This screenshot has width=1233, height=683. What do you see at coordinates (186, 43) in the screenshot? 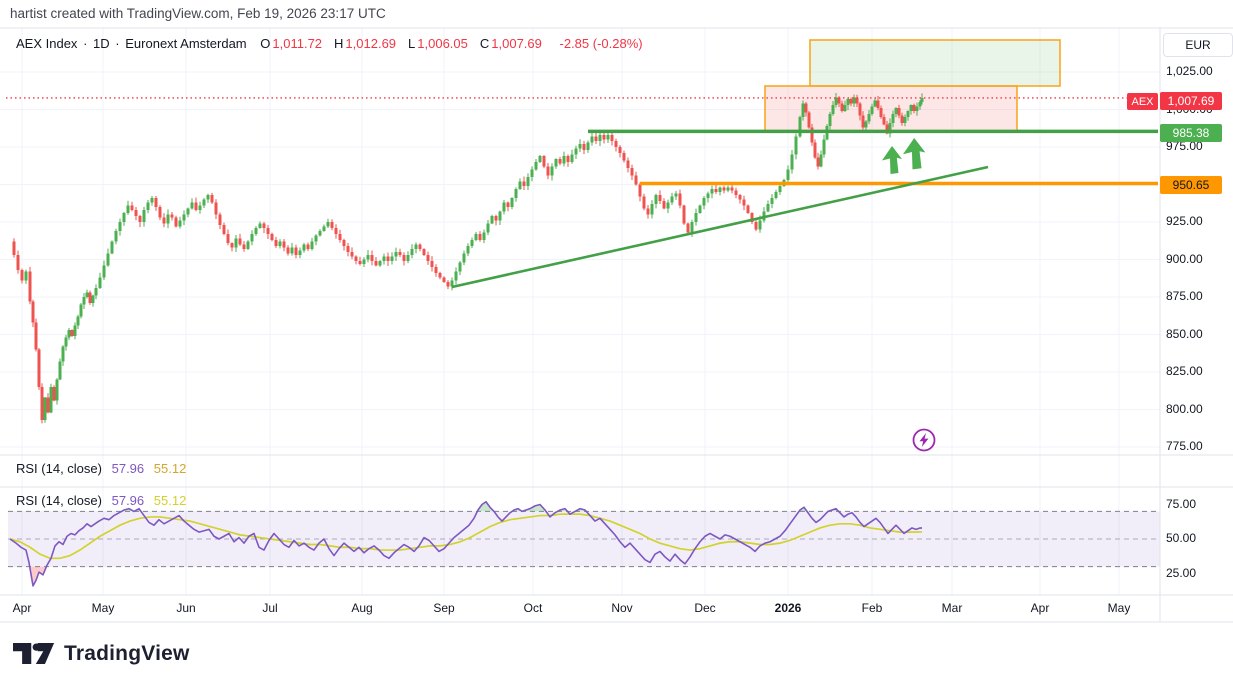
I see `symbol-exchange: Euronext Amsterdam` at bounding box center [186, 43].